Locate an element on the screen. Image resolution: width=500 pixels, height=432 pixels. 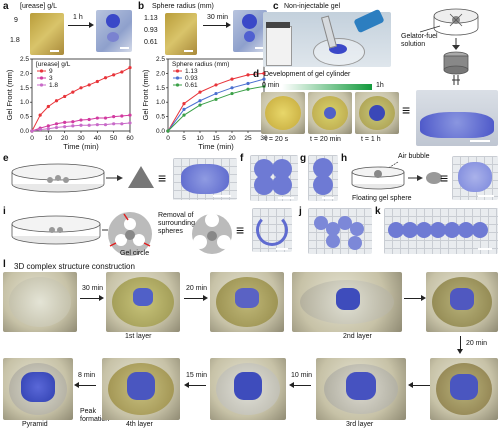
air-bubble-label: Air bubble is located at coordinates (414, 156).